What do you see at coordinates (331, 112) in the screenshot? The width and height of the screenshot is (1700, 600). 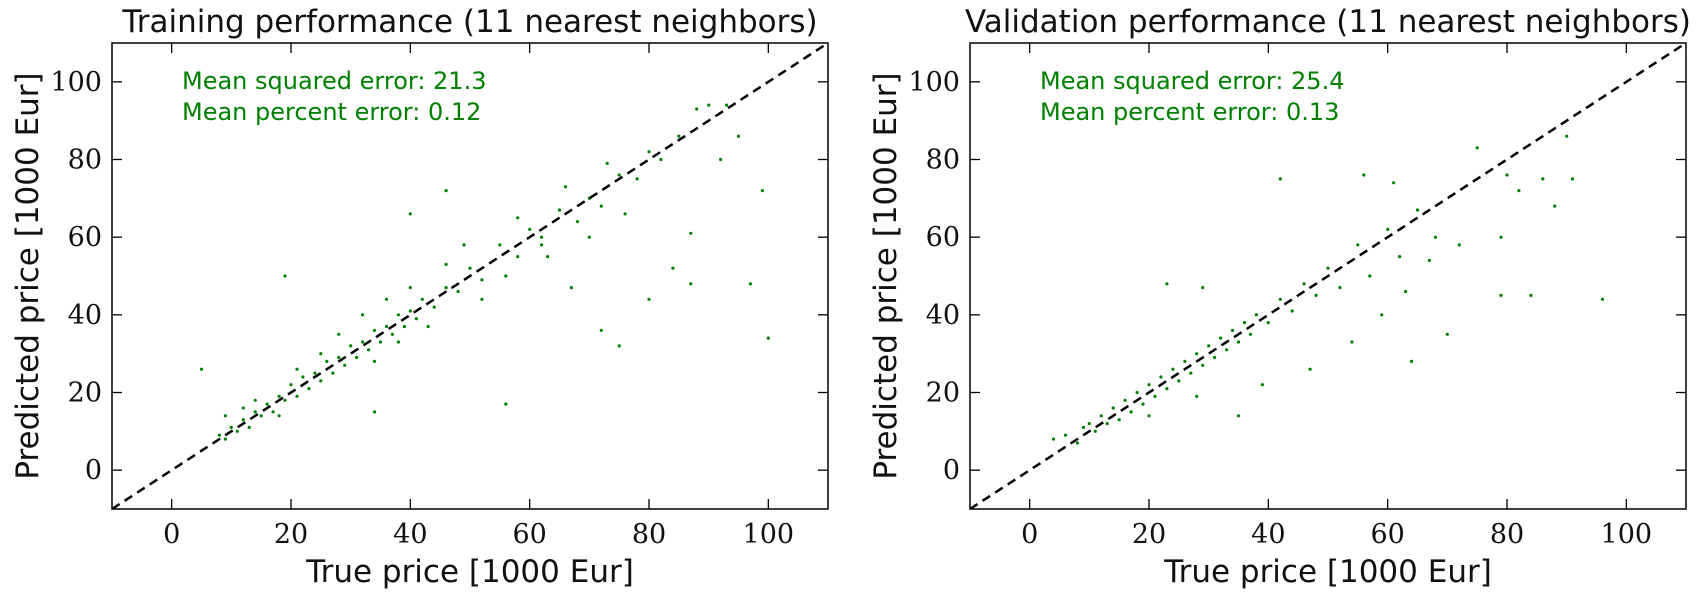 I see `mpe-annotation: Mean percent error: 0.12` at bounding box center [331, 112].